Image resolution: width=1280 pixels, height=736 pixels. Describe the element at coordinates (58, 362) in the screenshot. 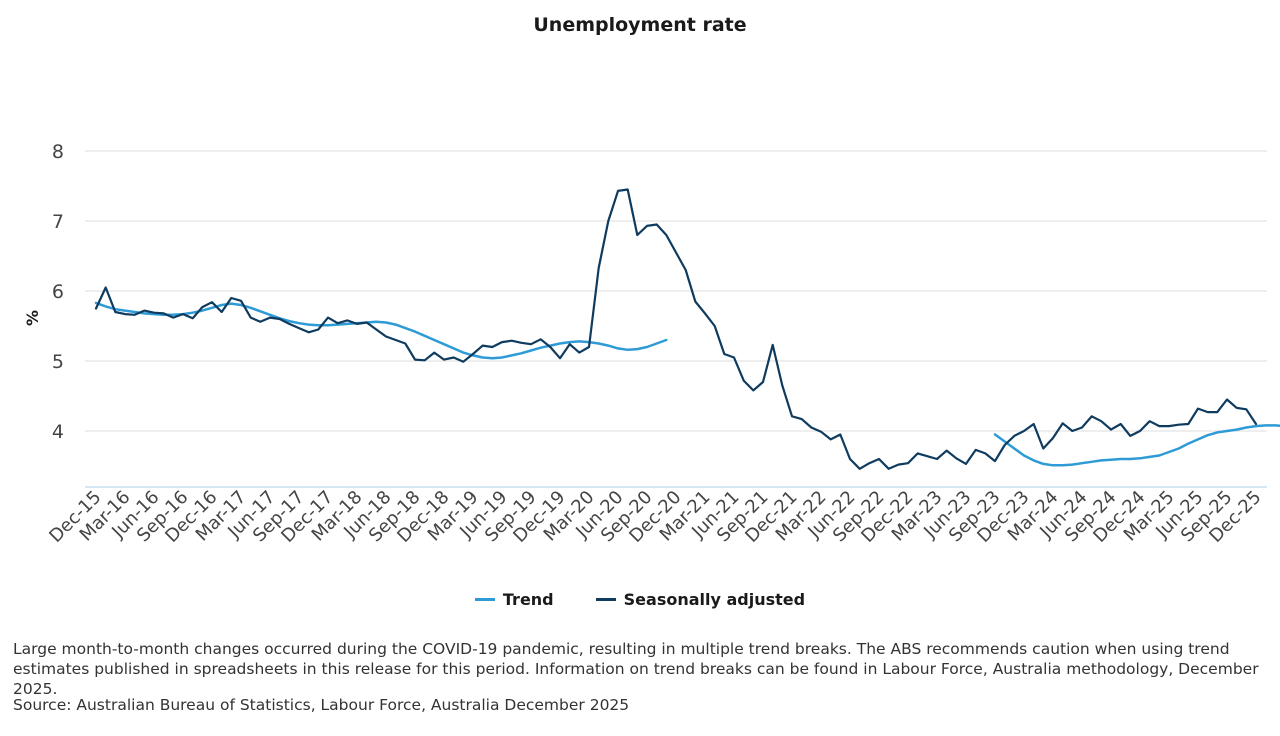

I see `y-tick-label: 5` at that location.